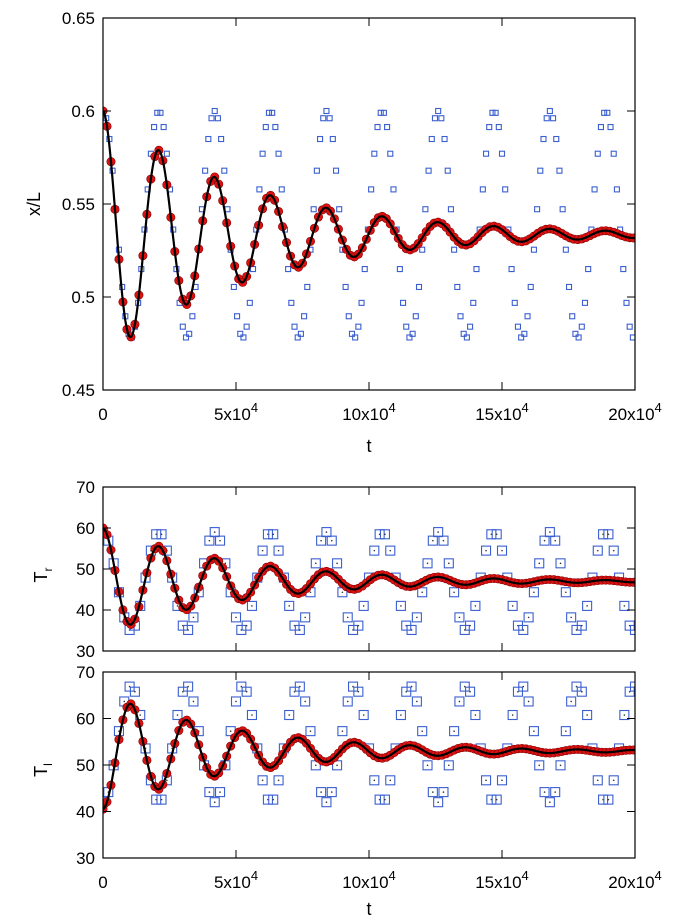 The image size is (686, 920). I want to click on y-tick-label: 0.65, so click(78, 18).